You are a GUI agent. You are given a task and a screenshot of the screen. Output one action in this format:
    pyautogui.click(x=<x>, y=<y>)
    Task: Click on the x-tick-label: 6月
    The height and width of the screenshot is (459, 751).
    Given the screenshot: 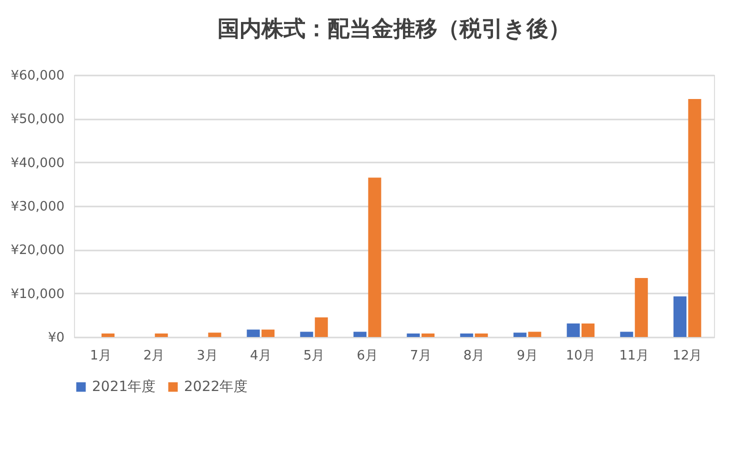 What is the action you would take?
    pyautogui.click(x=367, y=356)
    